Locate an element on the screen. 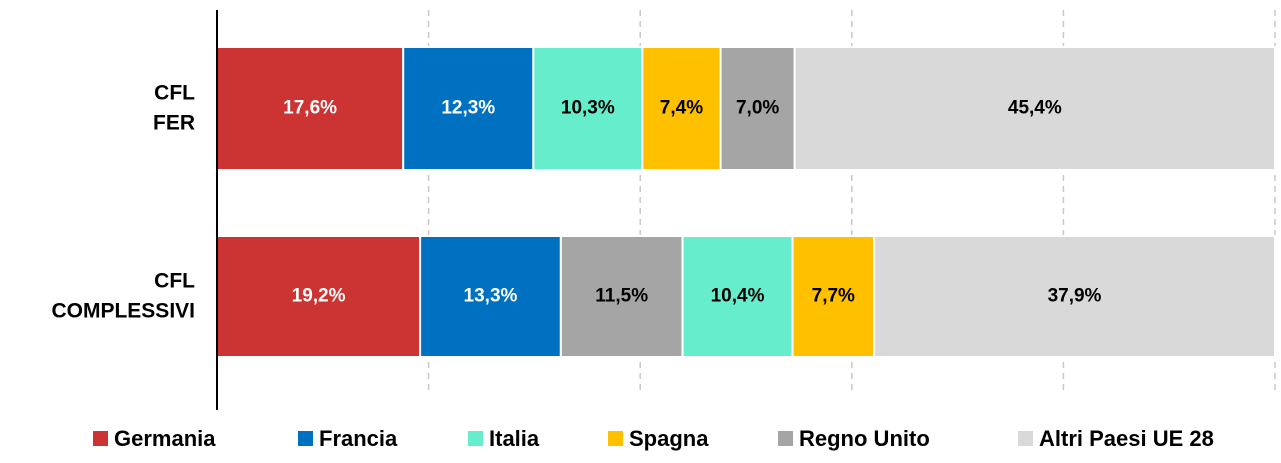  legend-label: Germania is located at coordinates (165, 438).